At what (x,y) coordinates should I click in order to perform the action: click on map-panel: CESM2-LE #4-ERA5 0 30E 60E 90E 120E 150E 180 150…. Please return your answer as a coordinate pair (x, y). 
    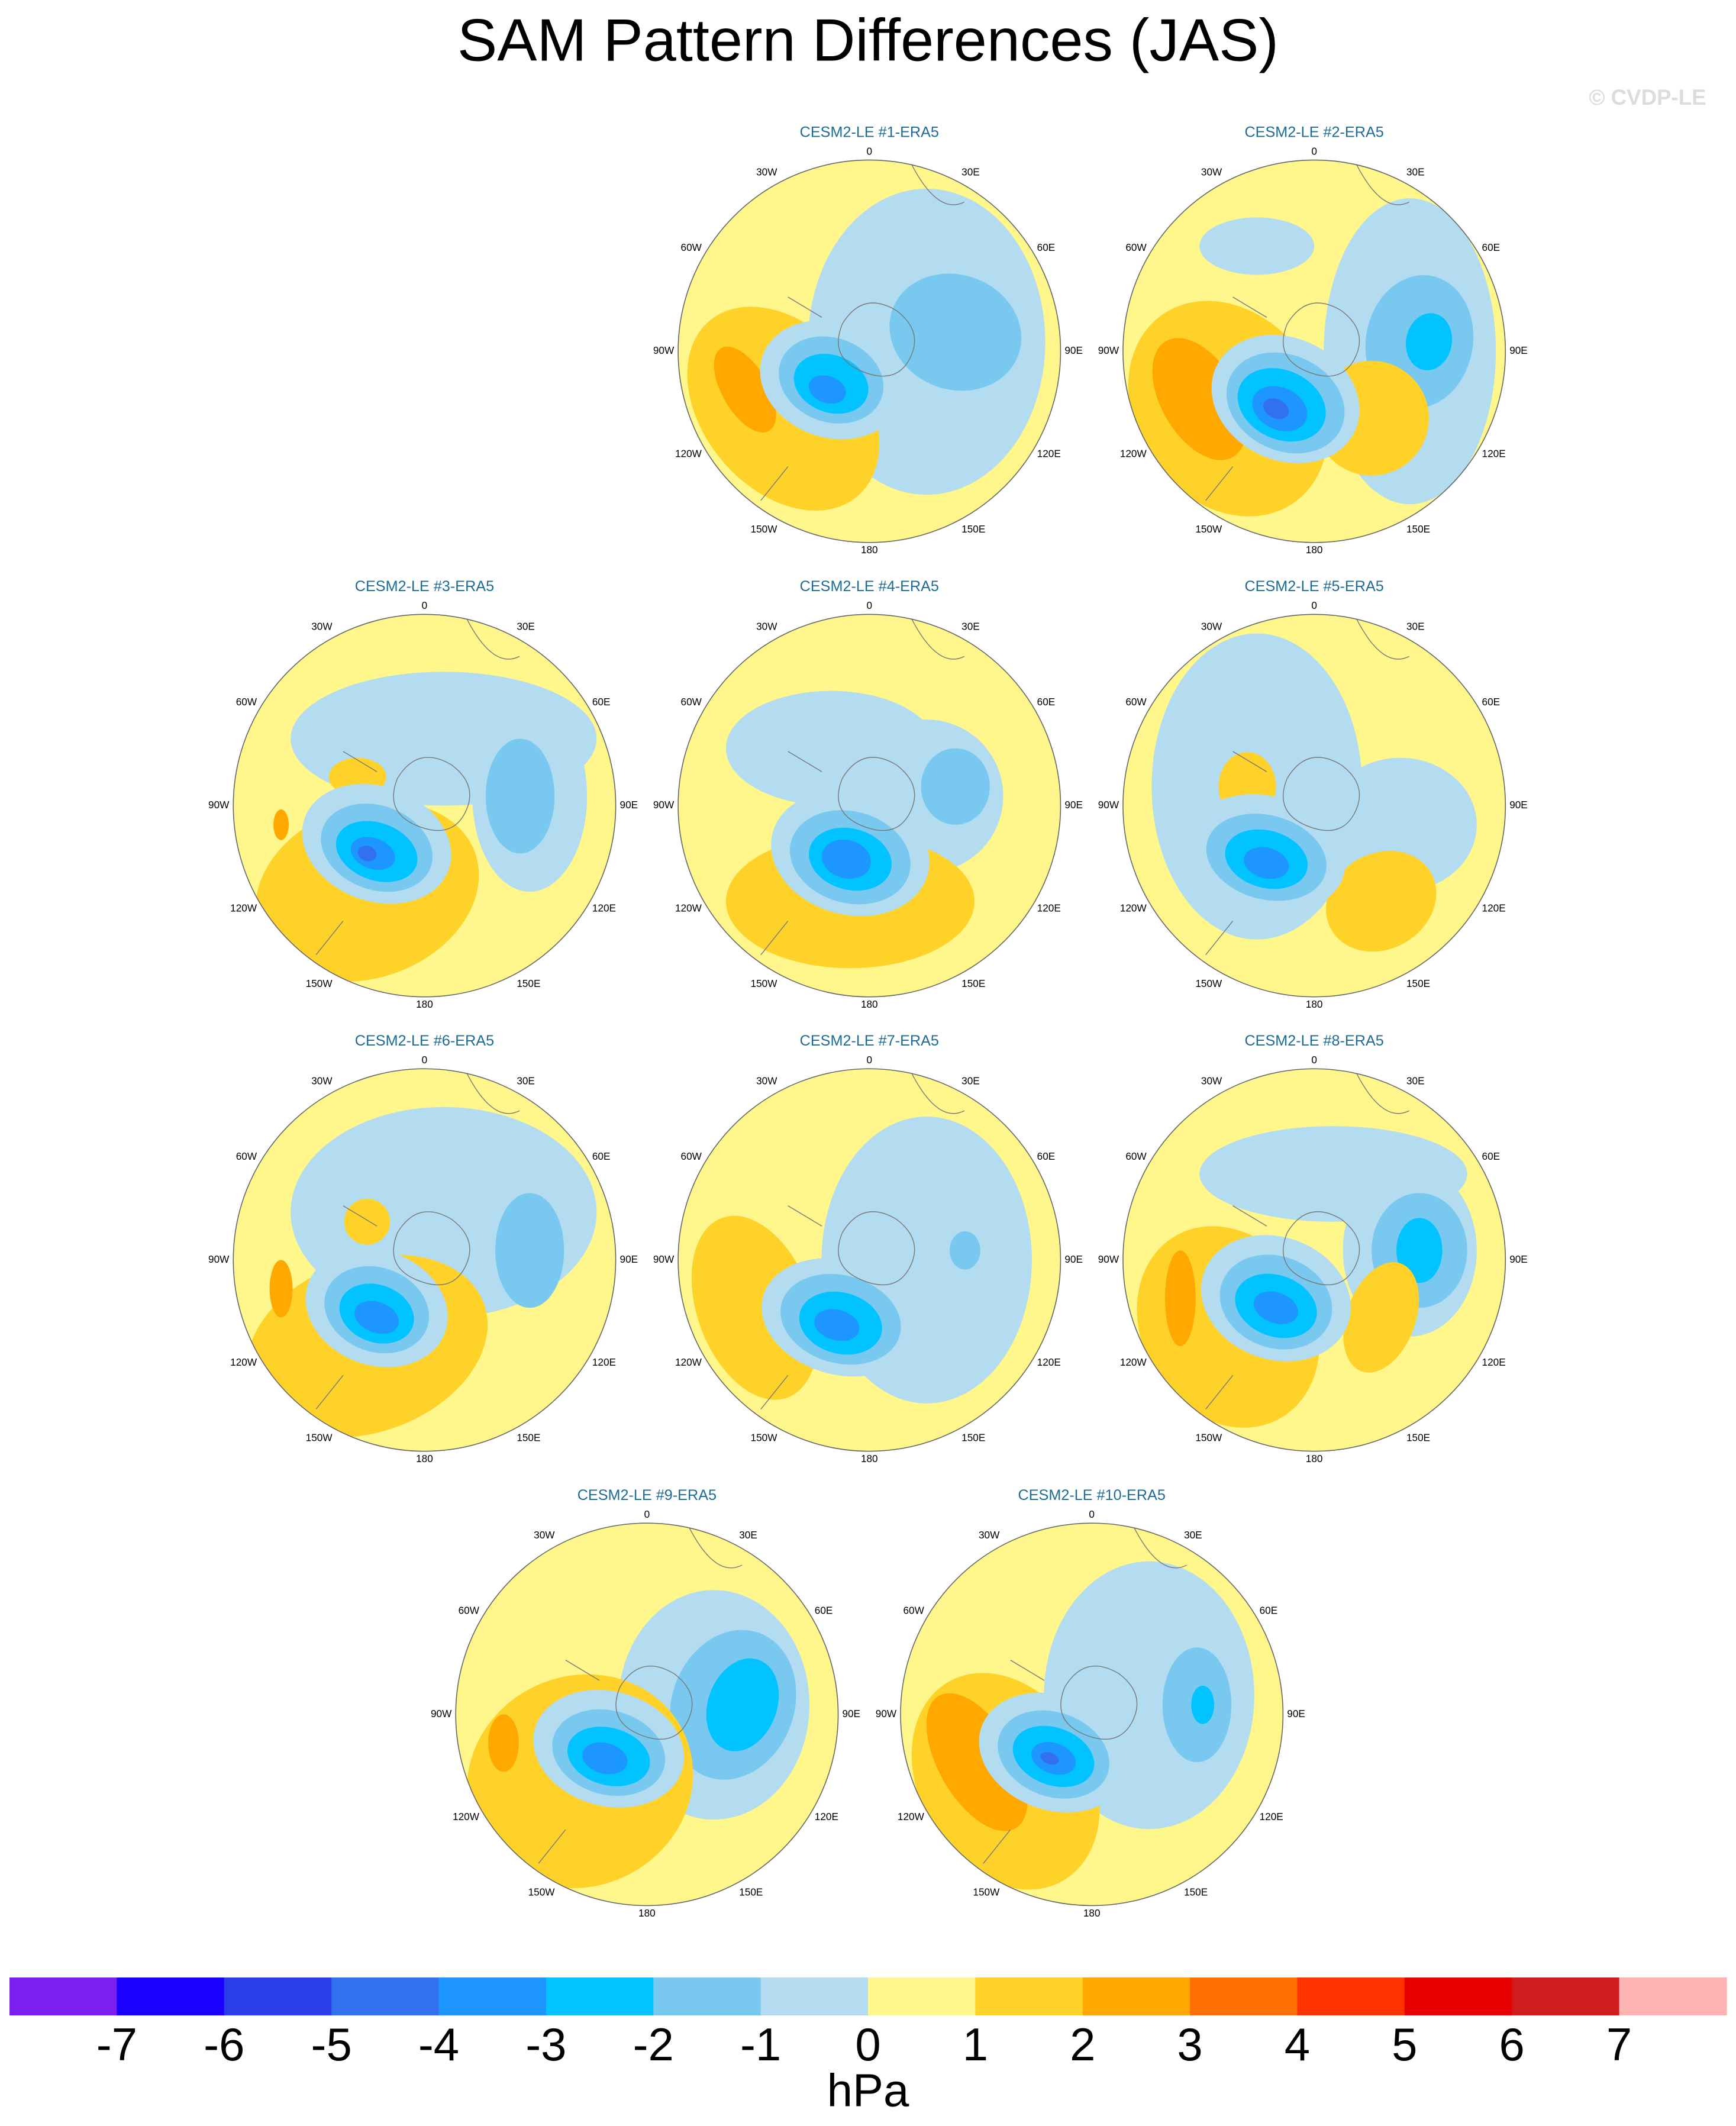
    Looking at the image, I should click on (868, 794).